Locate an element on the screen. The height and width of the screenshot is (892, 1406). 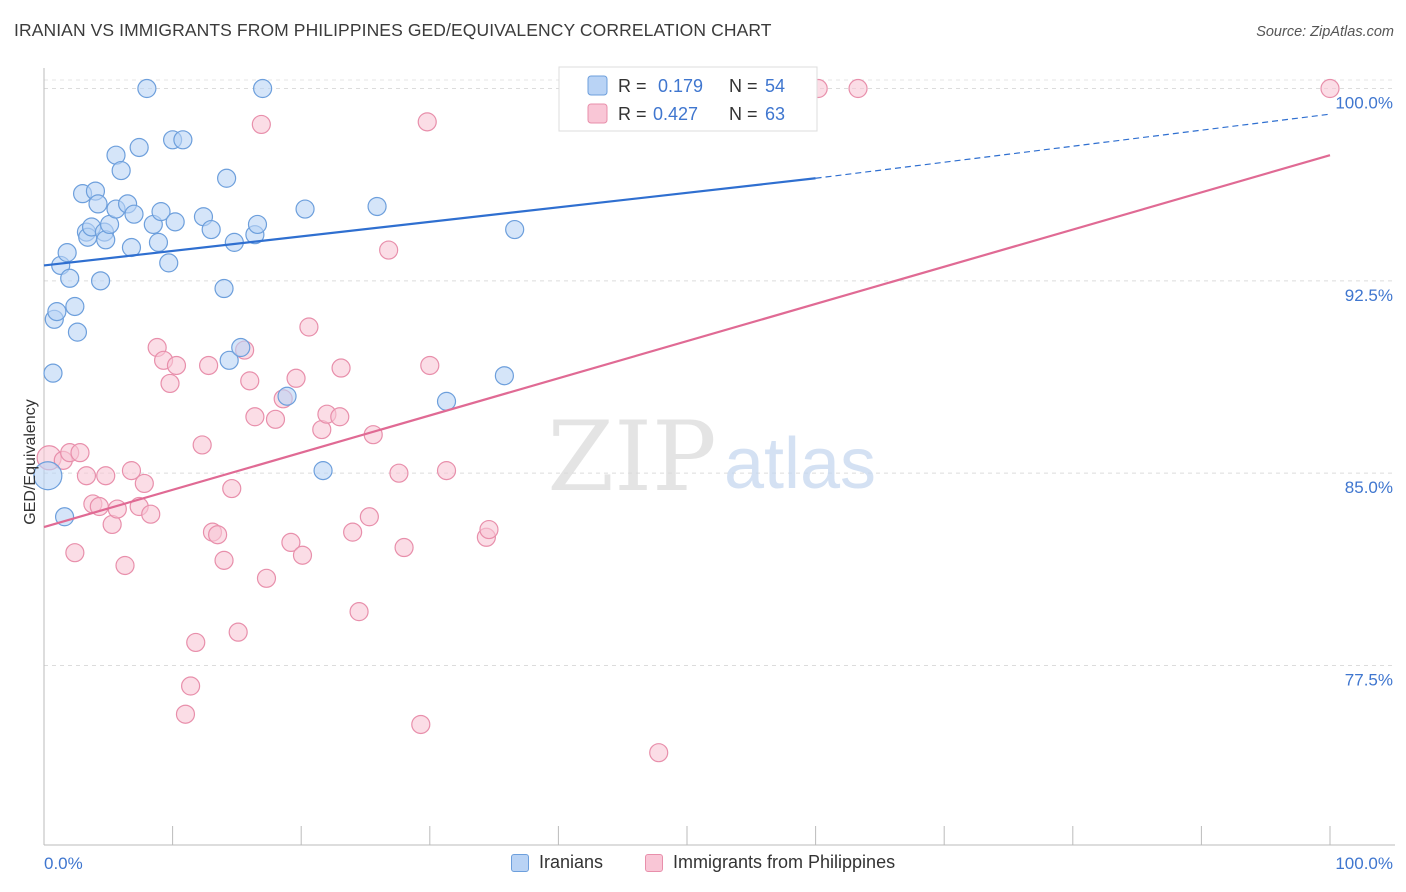
iranians-trend-solid is located at coordinates (429, 222).